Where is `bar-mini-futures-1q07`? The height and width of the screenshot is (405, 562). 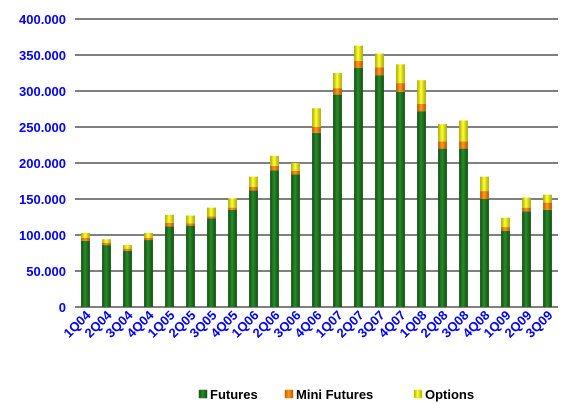
bar-mini-futures-1q07 is located at coordinates (337, 91).